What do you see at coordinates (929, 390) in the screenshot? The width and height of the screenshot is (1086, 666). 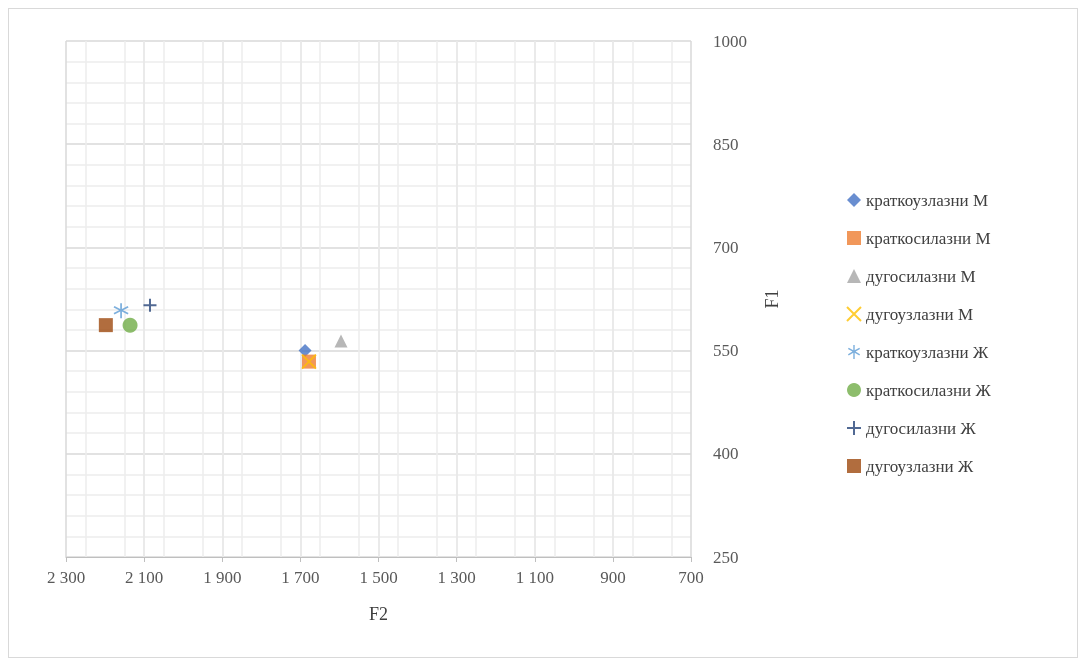 I see `legend-label: краткосилазни Ж` at bounding box center [929, 390].